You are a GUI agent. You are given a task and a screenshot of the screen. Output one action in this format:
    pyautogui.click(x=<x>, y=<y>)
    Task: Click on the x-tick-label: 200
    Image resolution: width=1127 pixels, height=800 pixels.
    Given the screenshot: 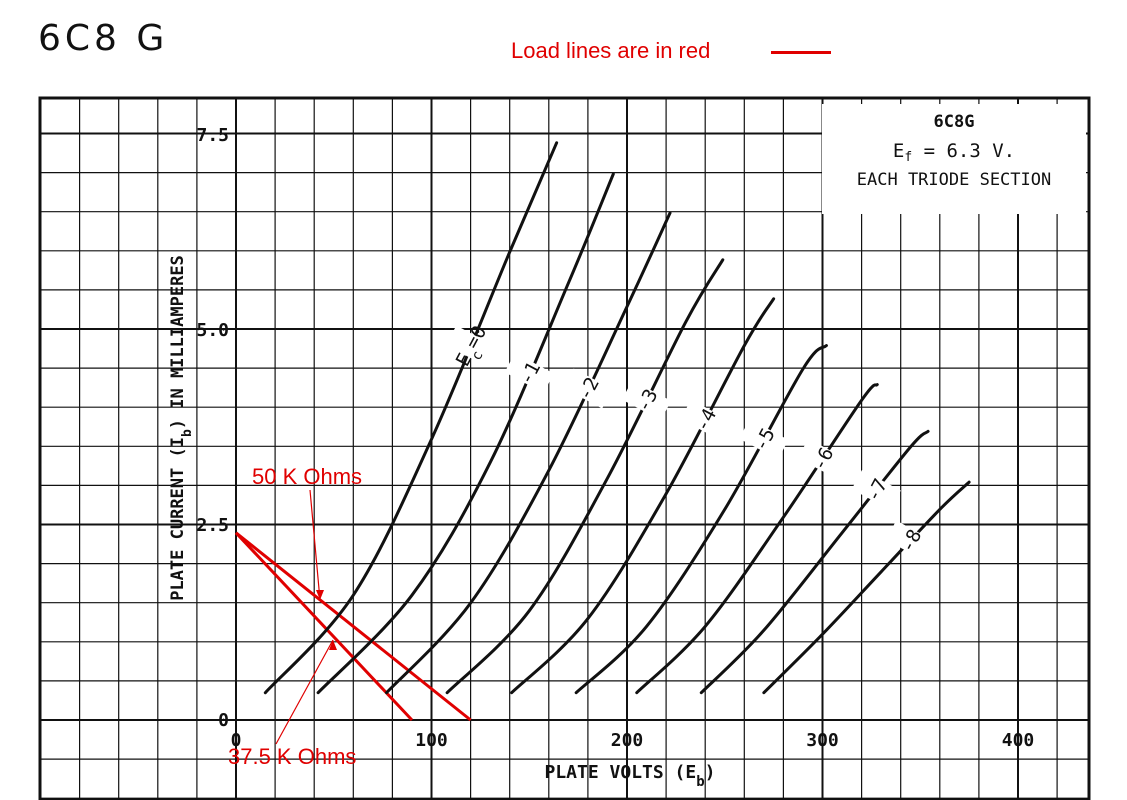 What is the action you would take?
    pyautogui.click(x=627, y=740)
    